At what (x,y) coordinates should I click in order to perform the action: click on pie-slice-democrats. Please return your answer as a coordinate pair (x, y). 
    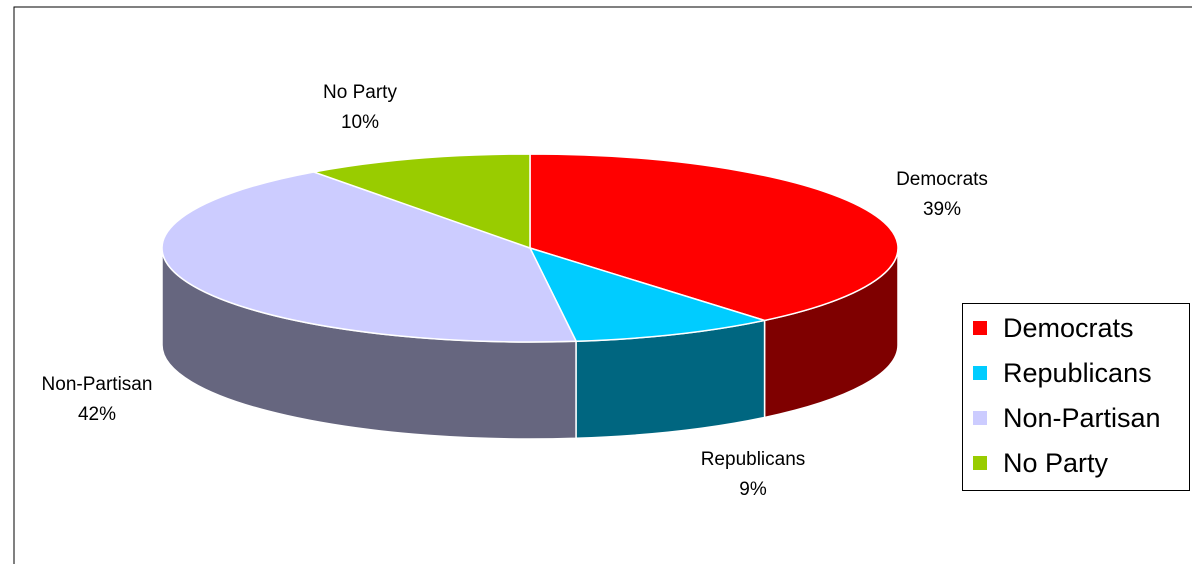
    Looking at the image, I should click on (714, 237).